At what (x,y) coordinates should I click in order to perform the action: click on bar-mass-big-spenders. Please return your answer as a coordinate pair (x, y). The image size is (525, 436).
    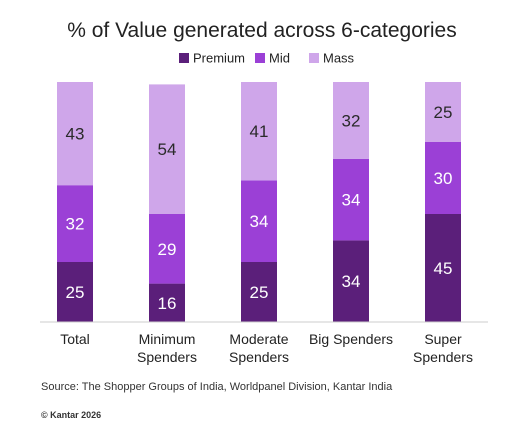
    Looking at the image, I should click on (351, 120).